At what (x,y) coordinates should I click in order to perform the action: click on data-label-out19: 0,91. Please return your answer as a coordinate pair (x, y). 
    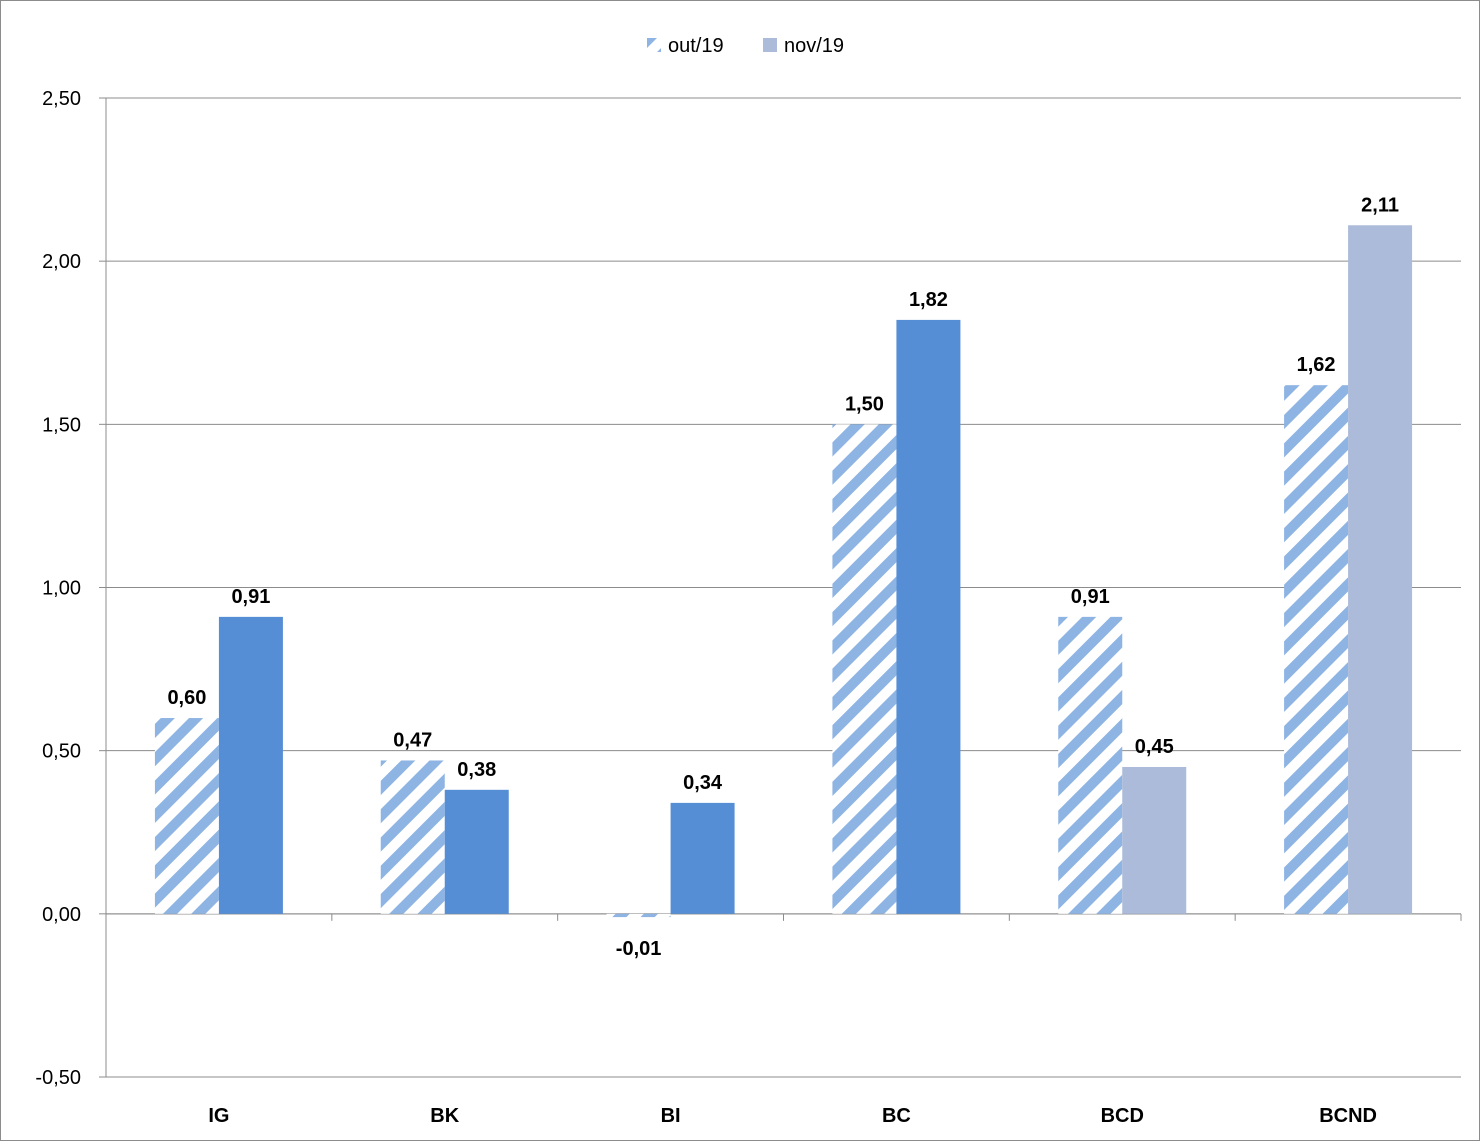
    Looking at the image, I should click on (1090, 597).